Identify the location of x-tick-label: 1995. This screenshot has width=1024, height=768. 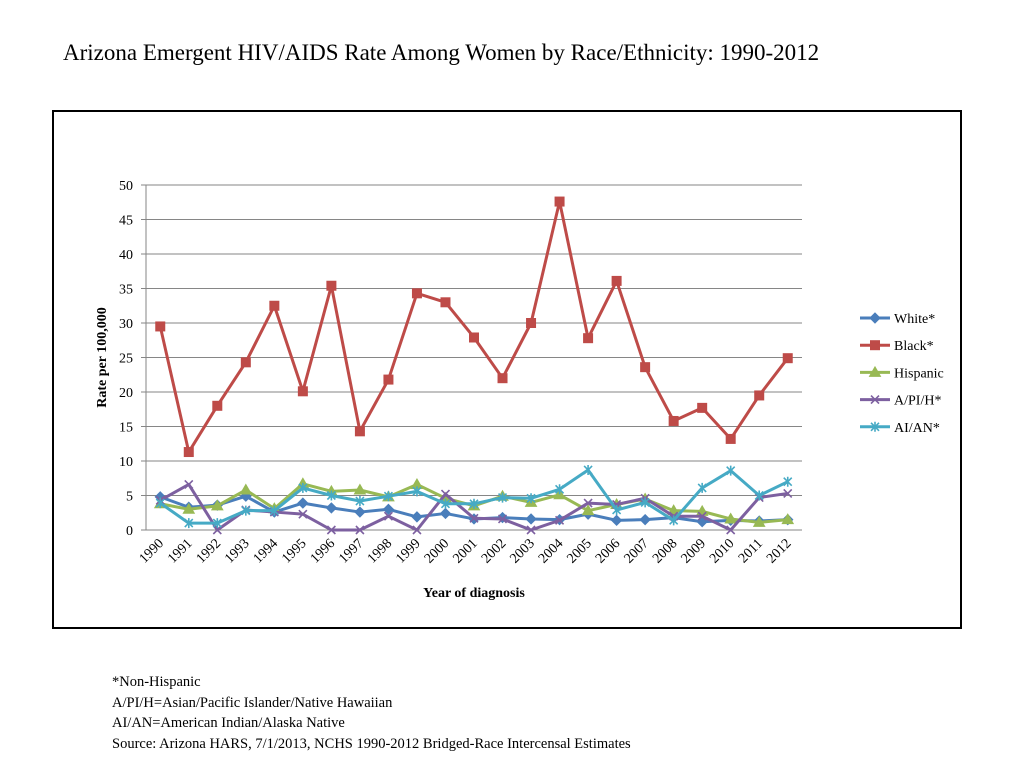
(294, 551).